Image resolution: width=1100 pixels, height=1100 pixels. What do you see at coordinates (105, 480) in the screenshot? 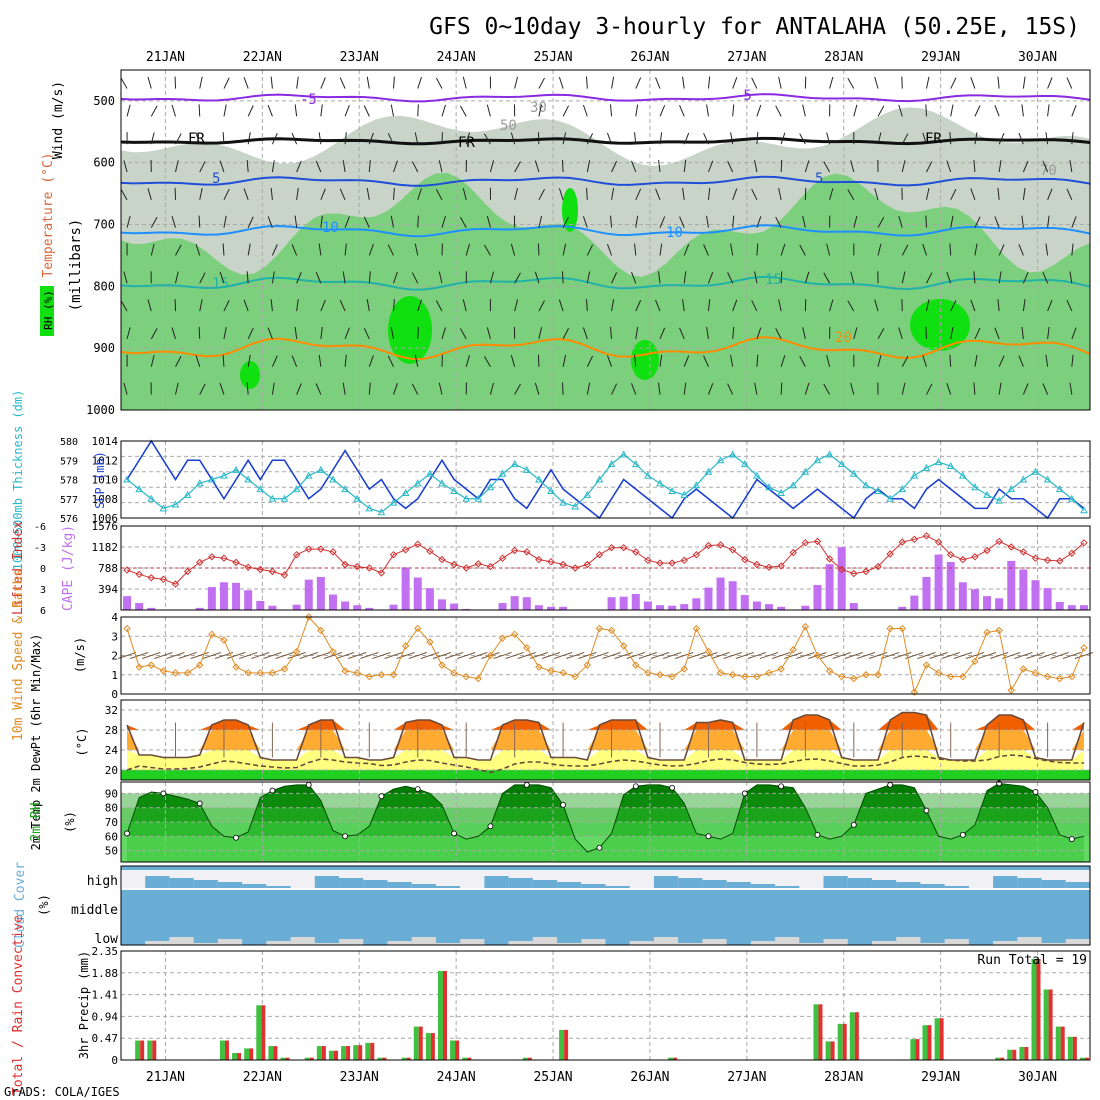
I see `slp-tick: 1010` at bounding box center [105, 480].